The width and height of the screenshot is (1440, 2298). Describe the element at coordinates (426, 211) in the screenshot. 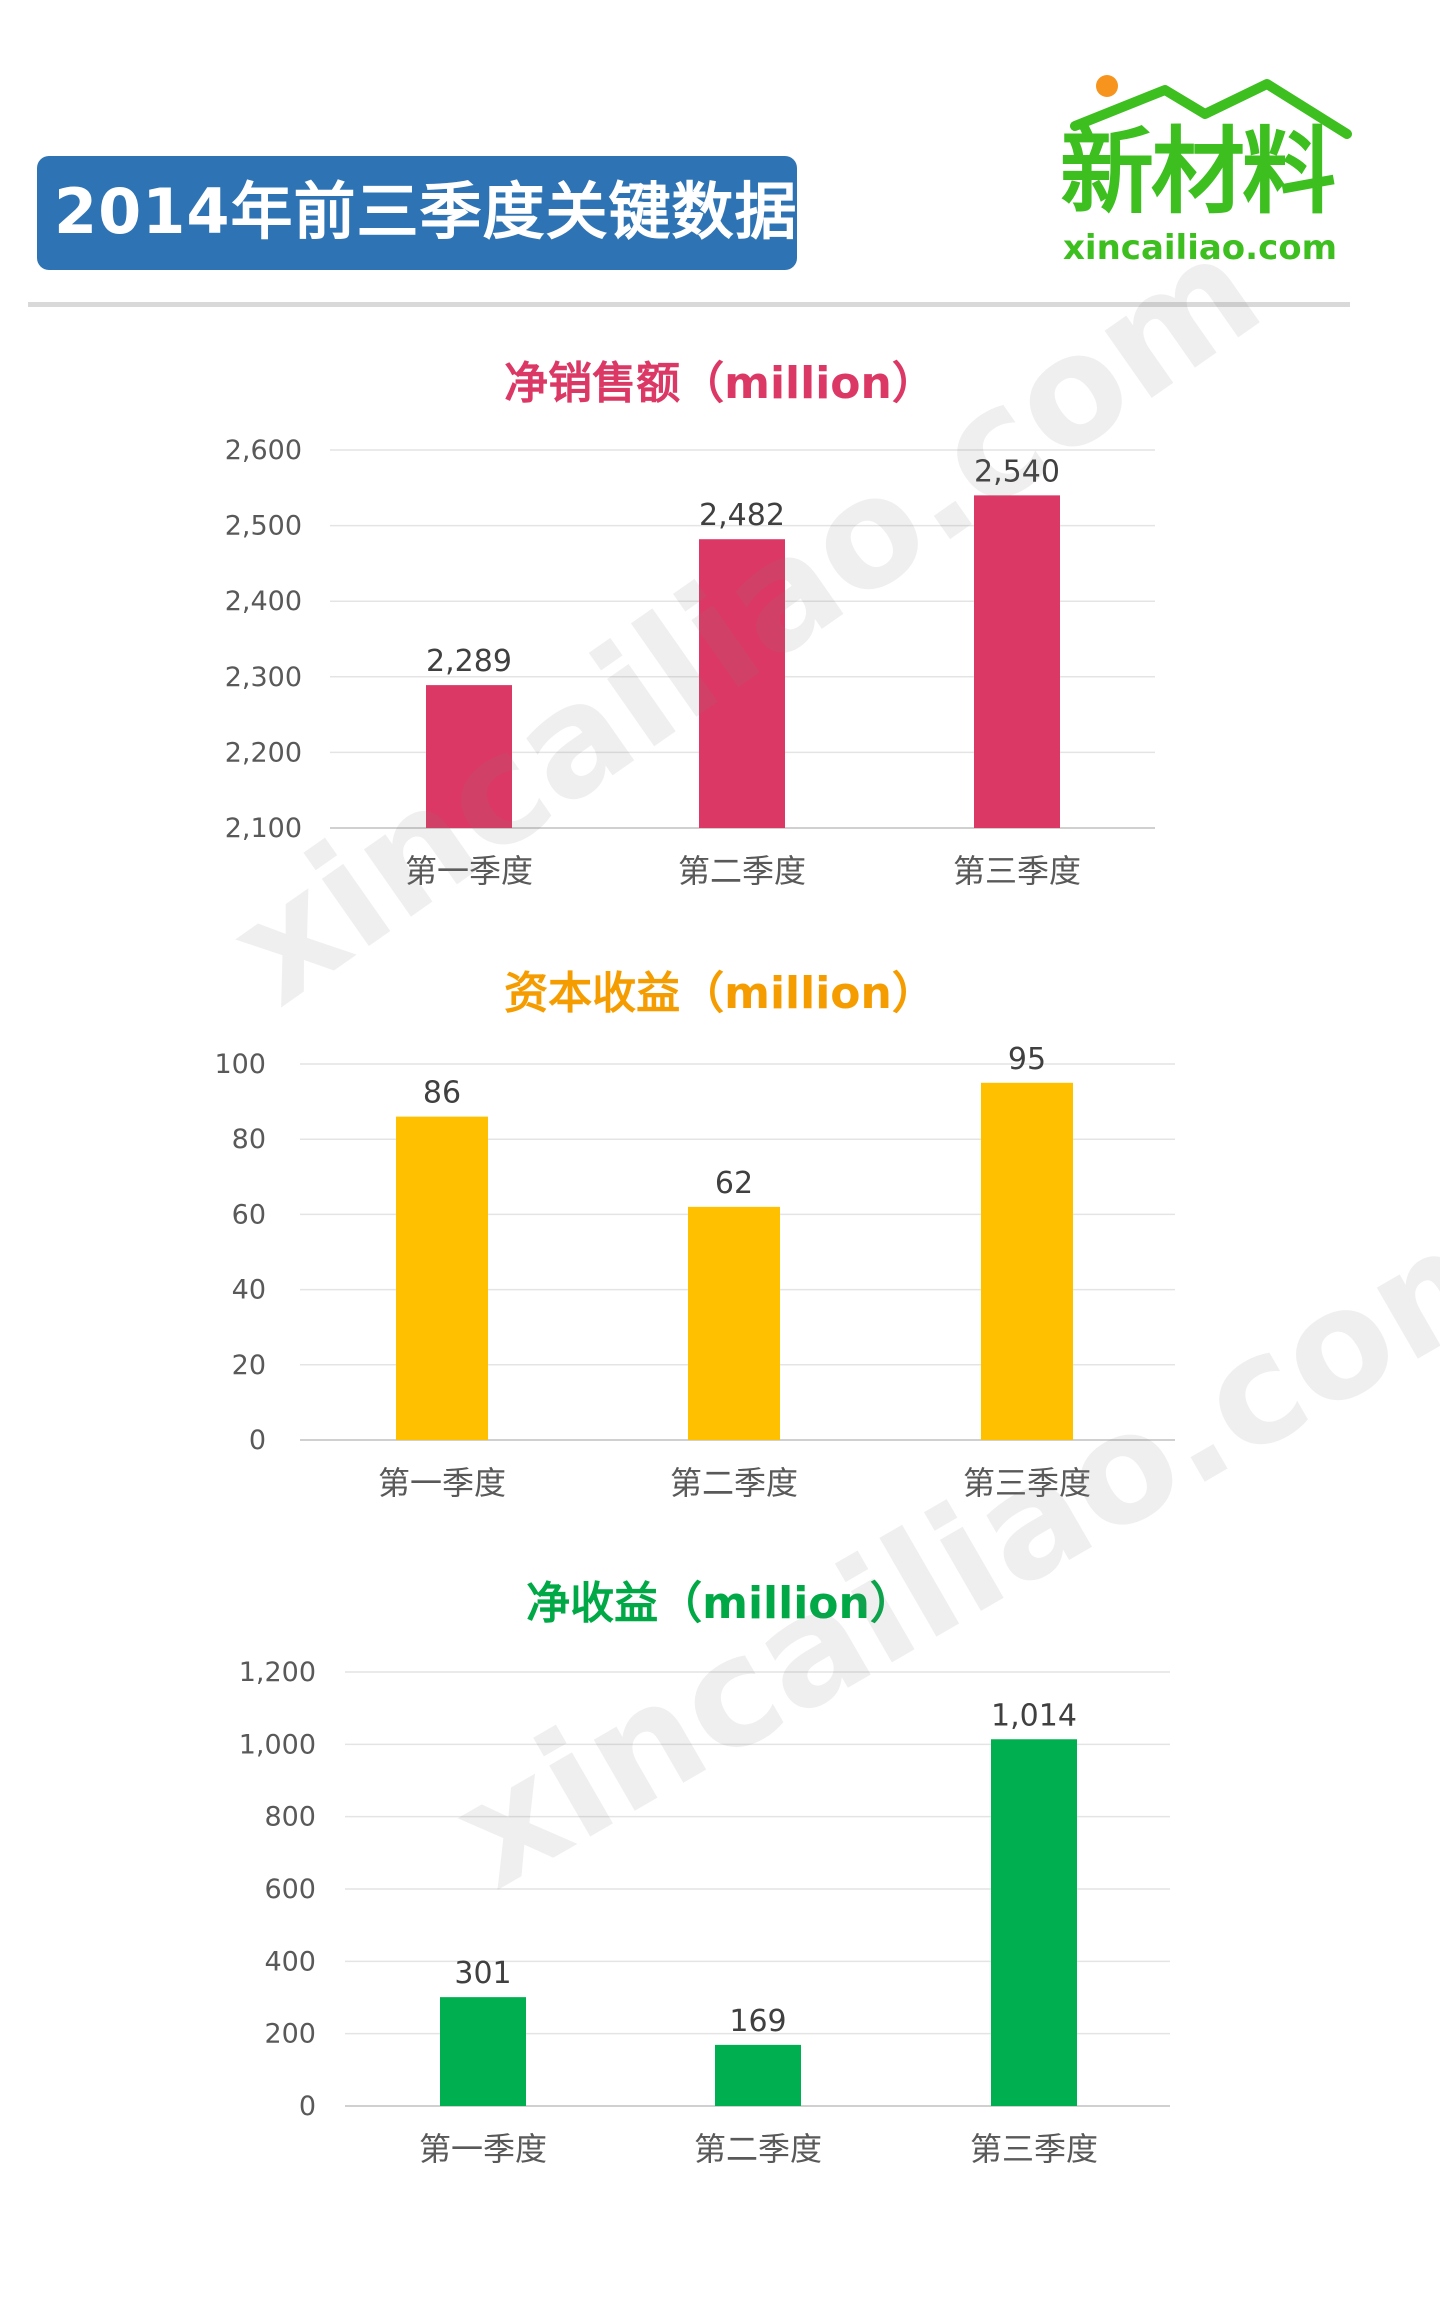

I see `page-title: 2014年前三季度关键数据` at that location.